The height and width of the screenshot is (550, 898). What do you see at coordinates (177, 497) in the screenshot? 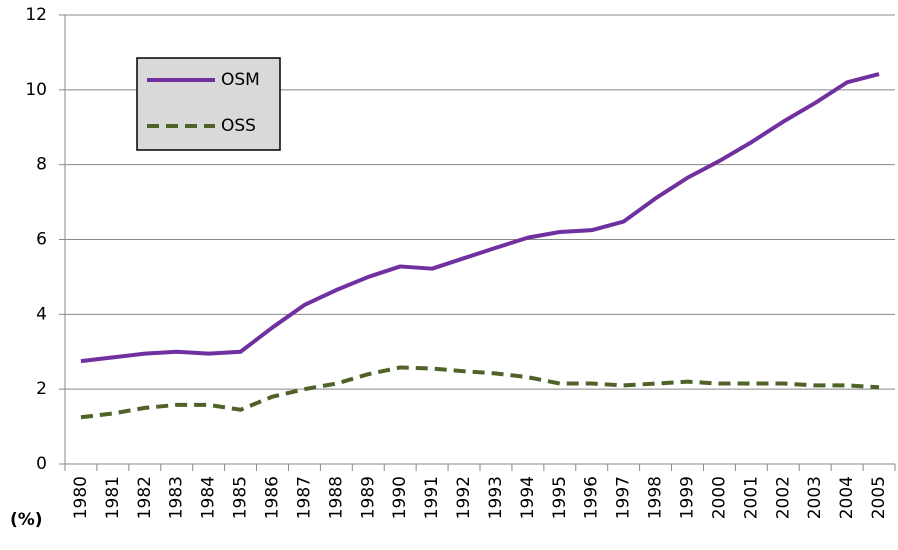
I see `x-tick-label: 1983` at bounding box center [177, 497].